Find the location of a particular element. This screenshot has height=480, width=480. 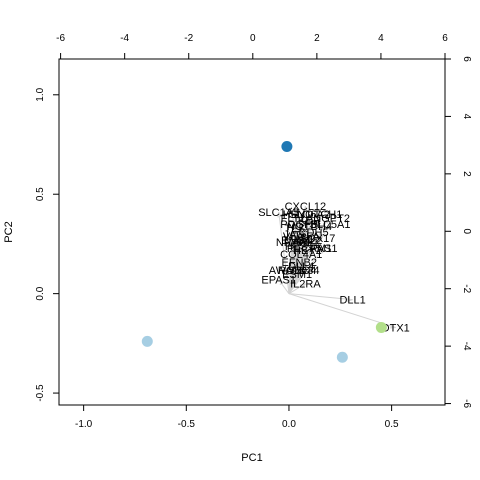

loading-arrows is located at coordinates (336, 267).